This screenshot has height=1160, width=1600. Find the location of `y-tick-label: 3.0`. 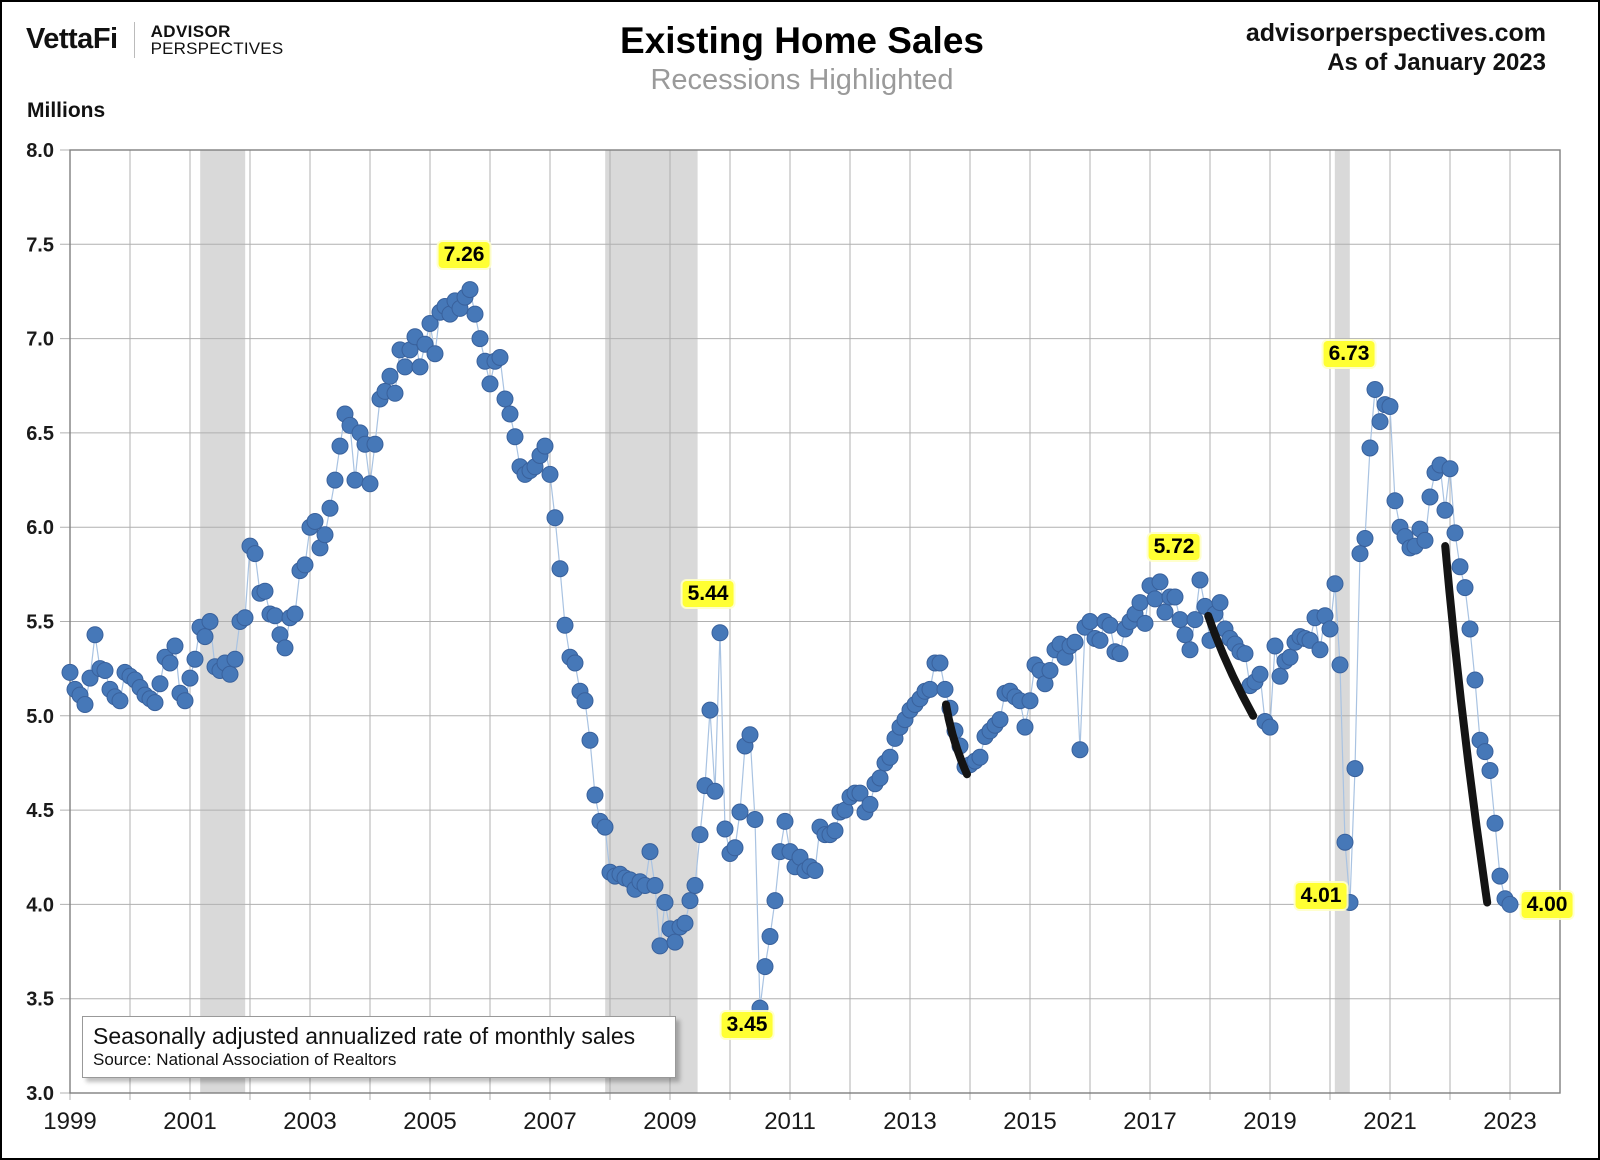

y-tick-label: 3.0 is located at coordinates (40, 1094).